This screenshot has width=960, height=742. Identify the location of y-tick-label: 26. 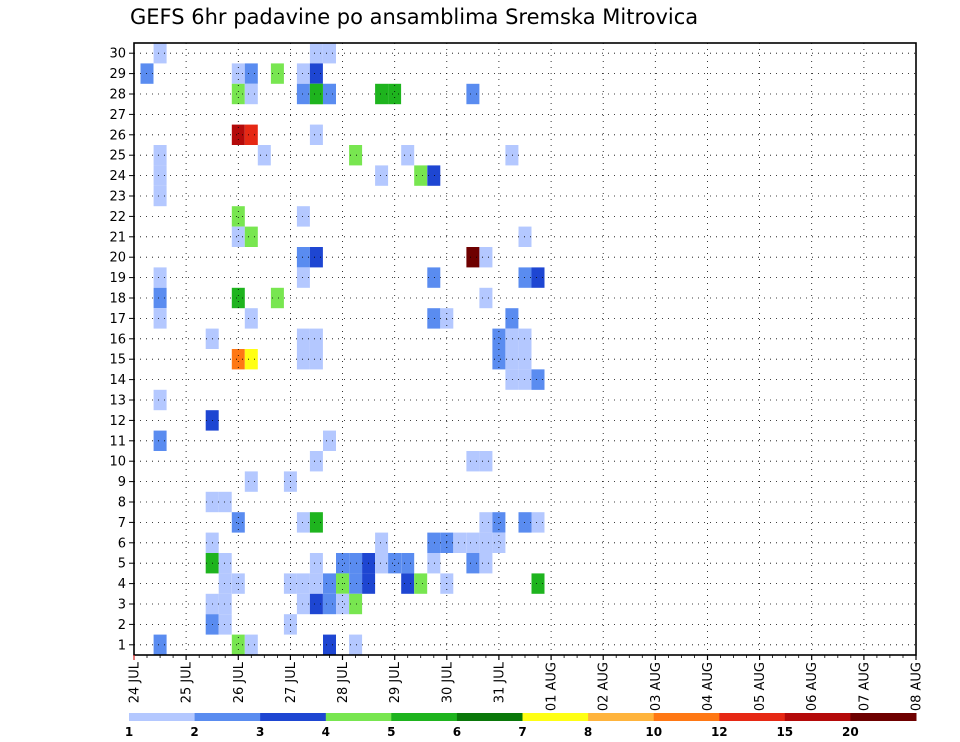
(117, 135).